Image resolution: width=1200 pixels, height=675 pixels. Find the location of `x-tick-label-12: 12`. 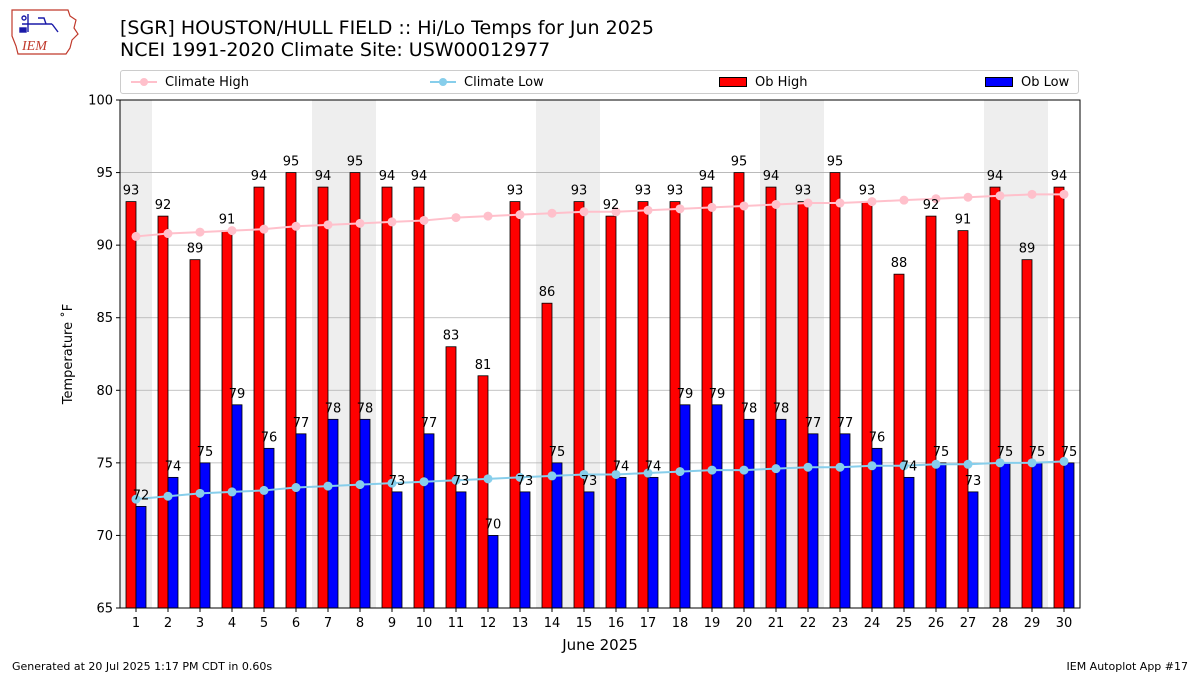

x-tick-label-12: 12 is located at coordinates (488, 623).